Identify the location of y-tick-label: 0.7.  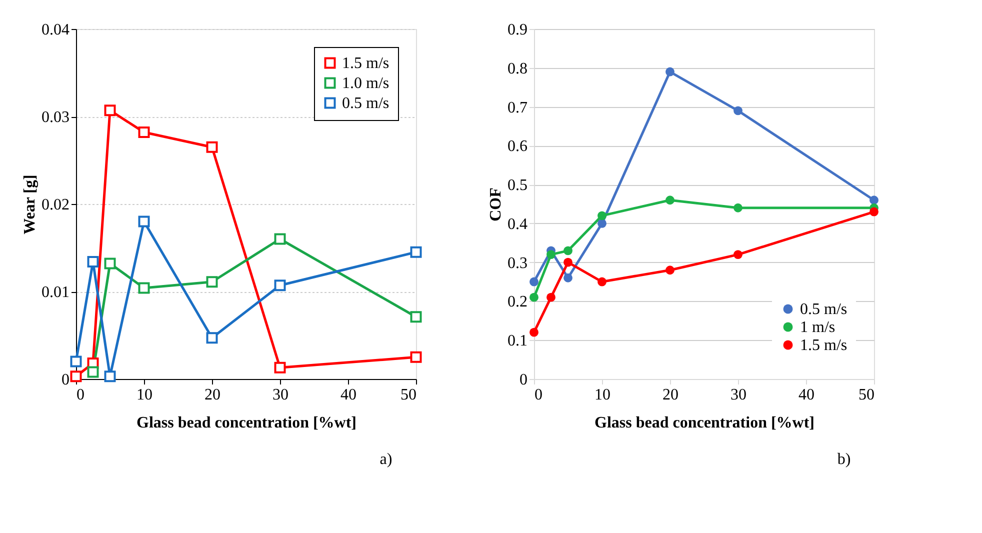
(518, 107).